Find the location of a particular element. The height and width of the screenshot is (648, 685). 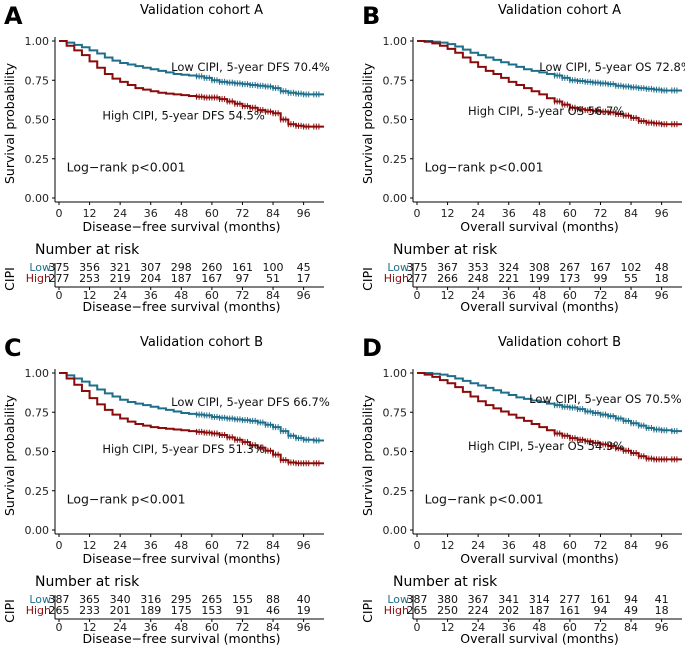

chart-title: Validation cohort B is located at coordinates (559, 342).